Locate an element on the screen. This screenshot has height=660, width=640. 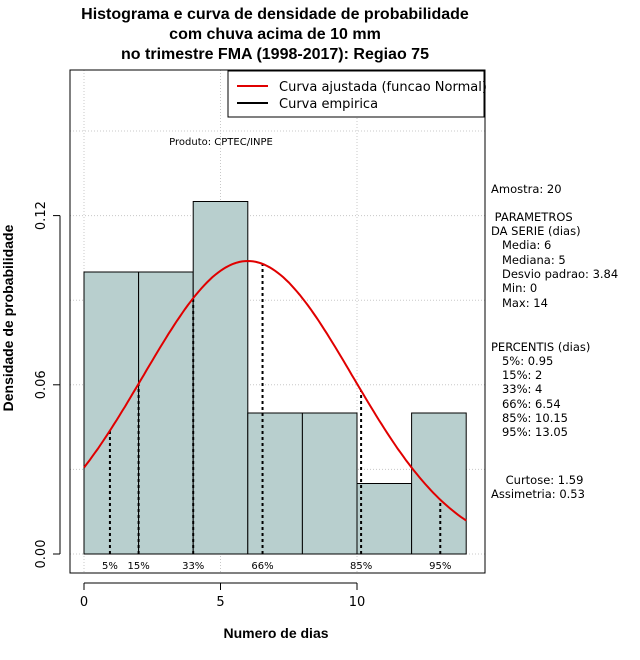
stat-percentis-title: PERCENTIS (dias) is located at coordinates (541, 347).